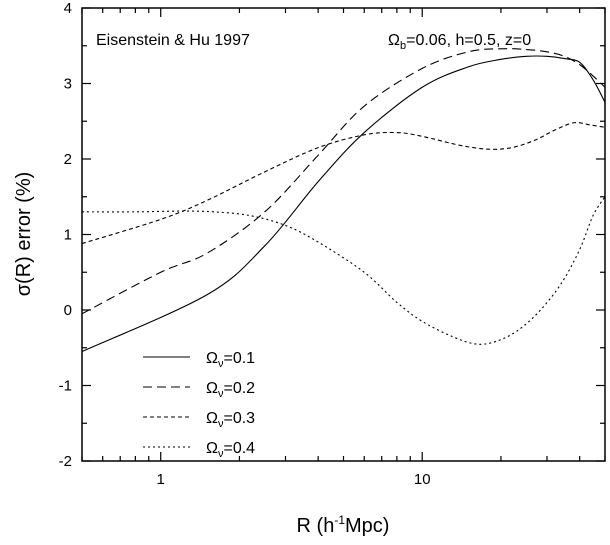  What do you see at coordinates (68, 235) in the screenshot?
I see `y-tick-label: 1` at bounding box center [68, 235].